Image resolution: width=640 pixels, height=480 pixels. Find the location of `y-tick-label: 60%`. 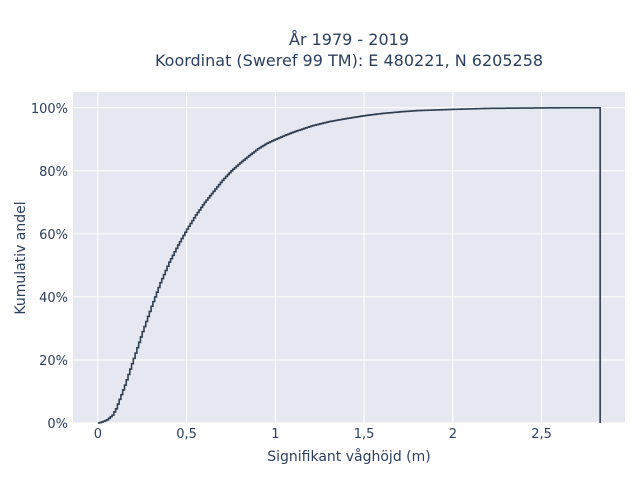

y-tick-label: 60% is located at coordinates (53, 235).